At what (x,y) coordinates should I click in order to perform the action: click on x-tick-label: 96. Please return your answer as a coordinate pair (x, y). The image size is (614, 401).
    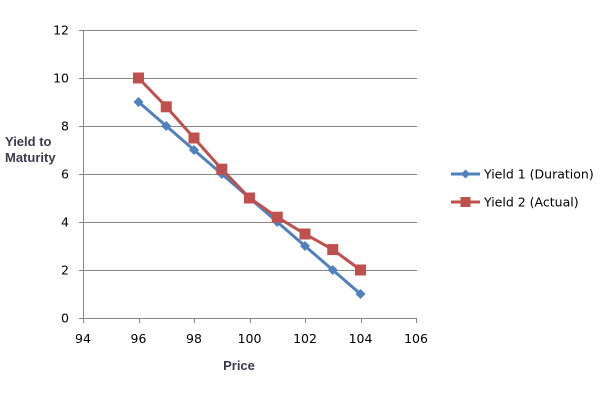
    Looking at the image, I should click on (139, 338).